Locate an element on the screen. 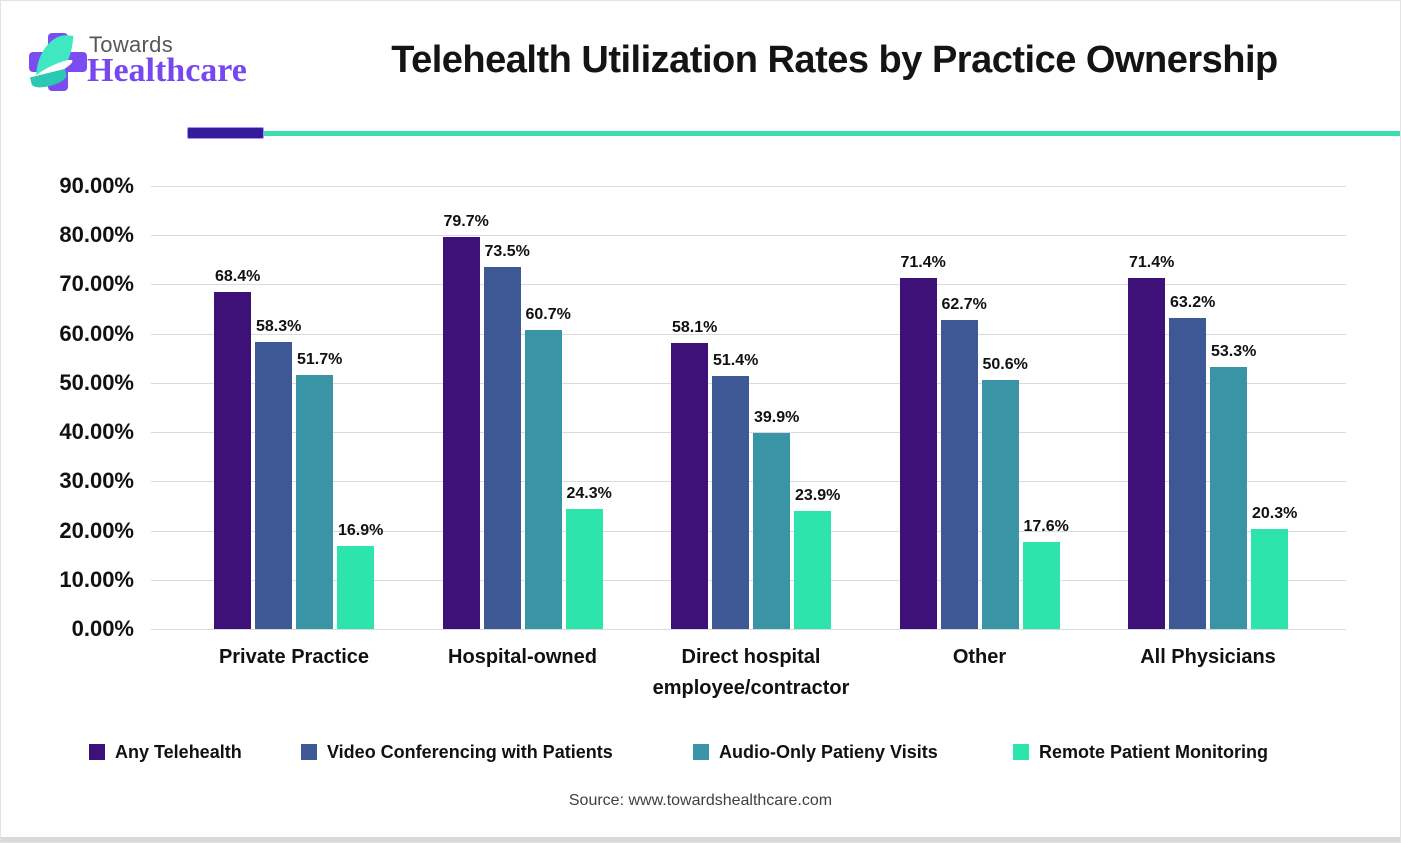 The image size is (1401, 843). bar-value-label: 63.2% is located at coordinates (1193, 302).